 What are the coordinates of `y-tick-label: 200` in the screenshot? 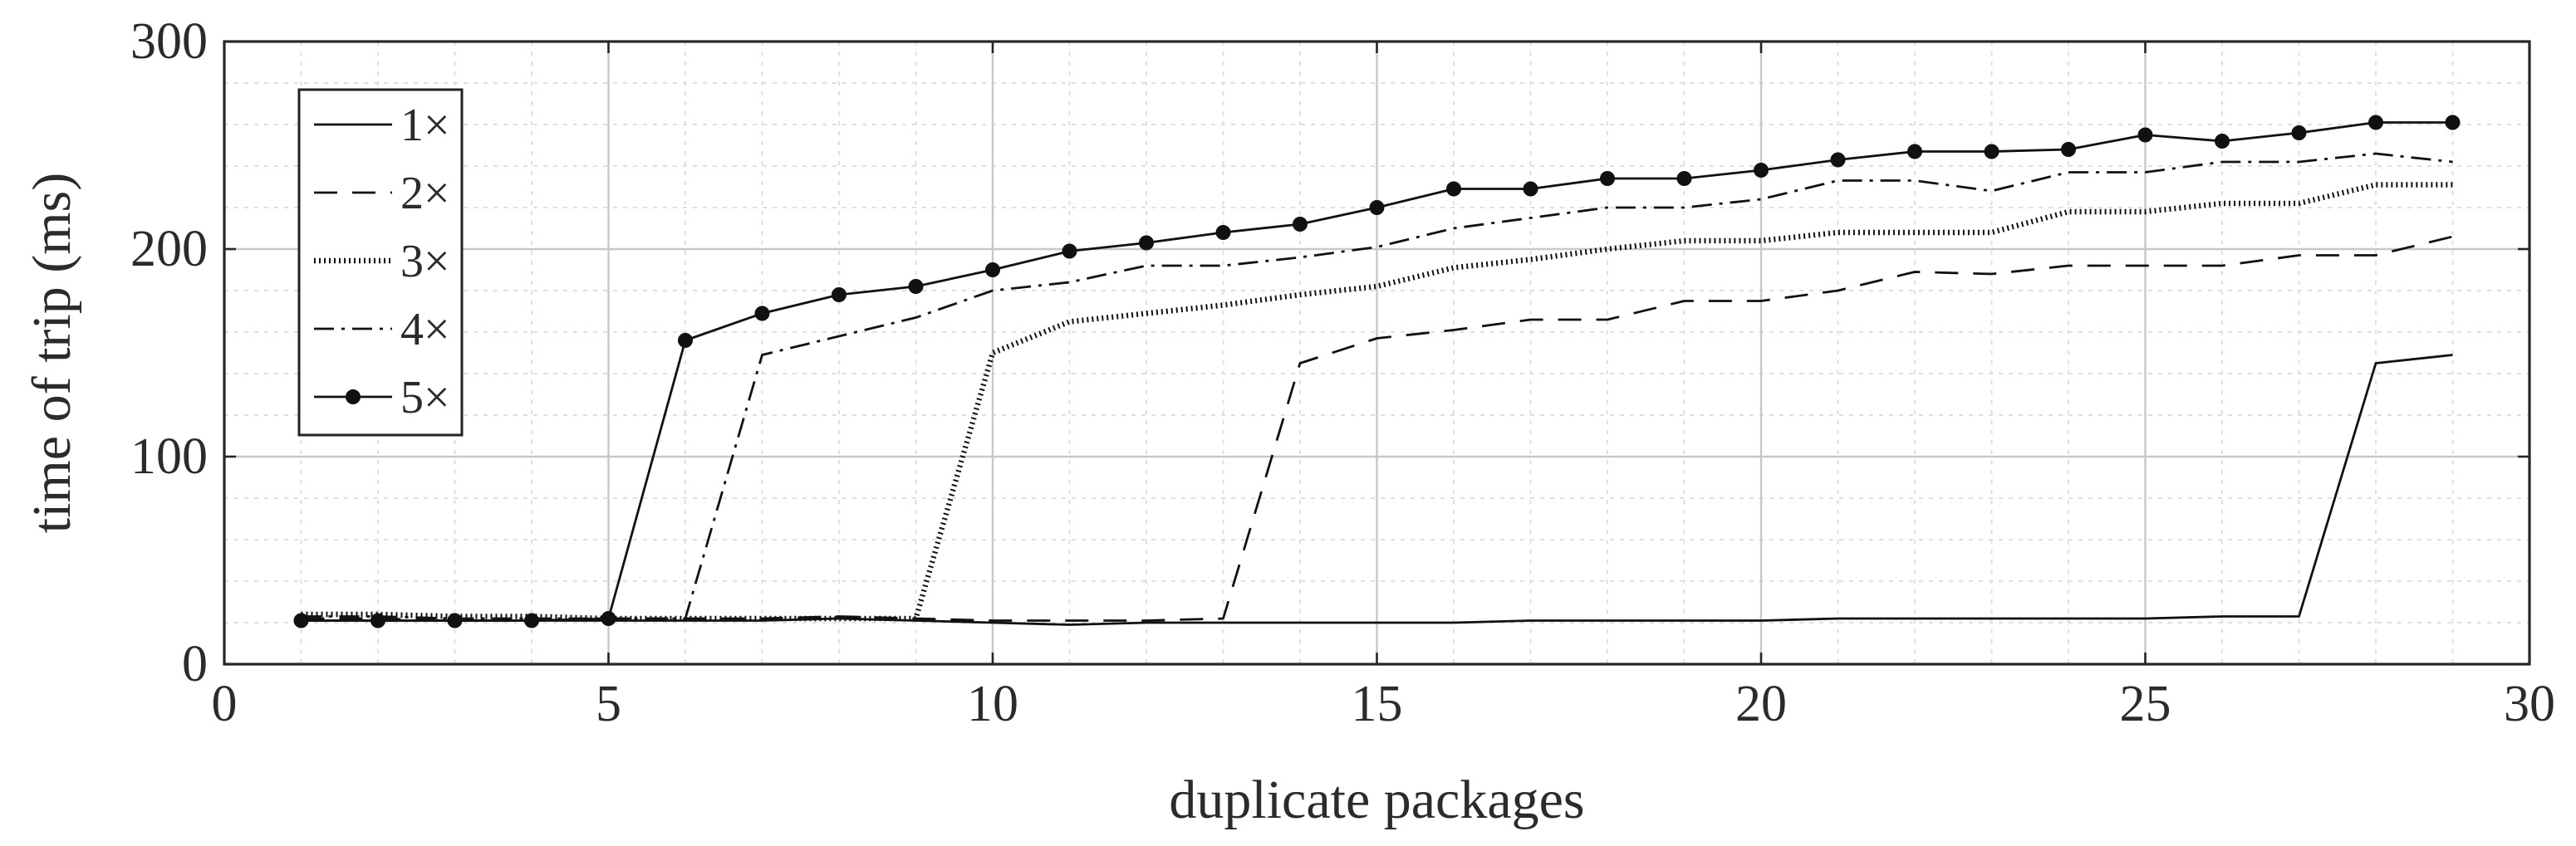 It's located at (169, 249).